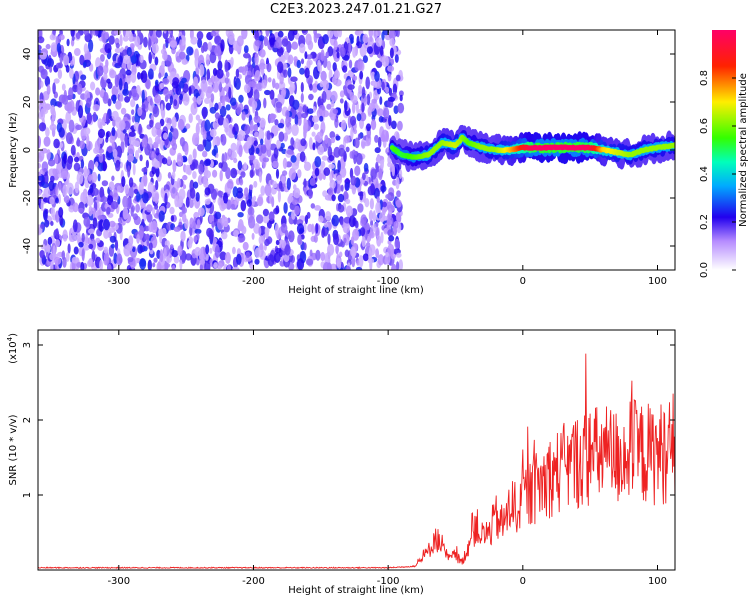 This screenshot has height=600, width=750. What do you see at coordinates (356, 9) in the screenshot?
I see `figure-title: C2E3.2023.247.01.21.G27` at bounding box center [356, 9].